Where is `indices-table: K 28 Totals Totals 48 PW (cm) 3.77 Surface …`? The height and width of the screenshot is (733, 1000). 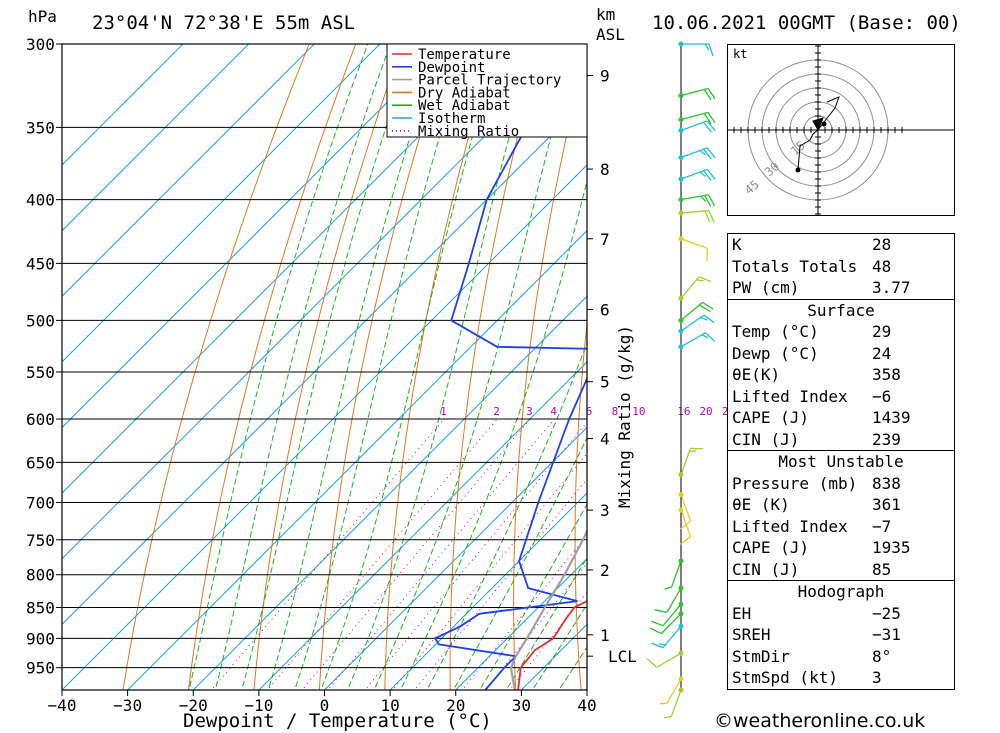
indices-table: K 28 Totals Totals 48 PW (cm) 3.77 Surface … is located at coordinates (841, 461).